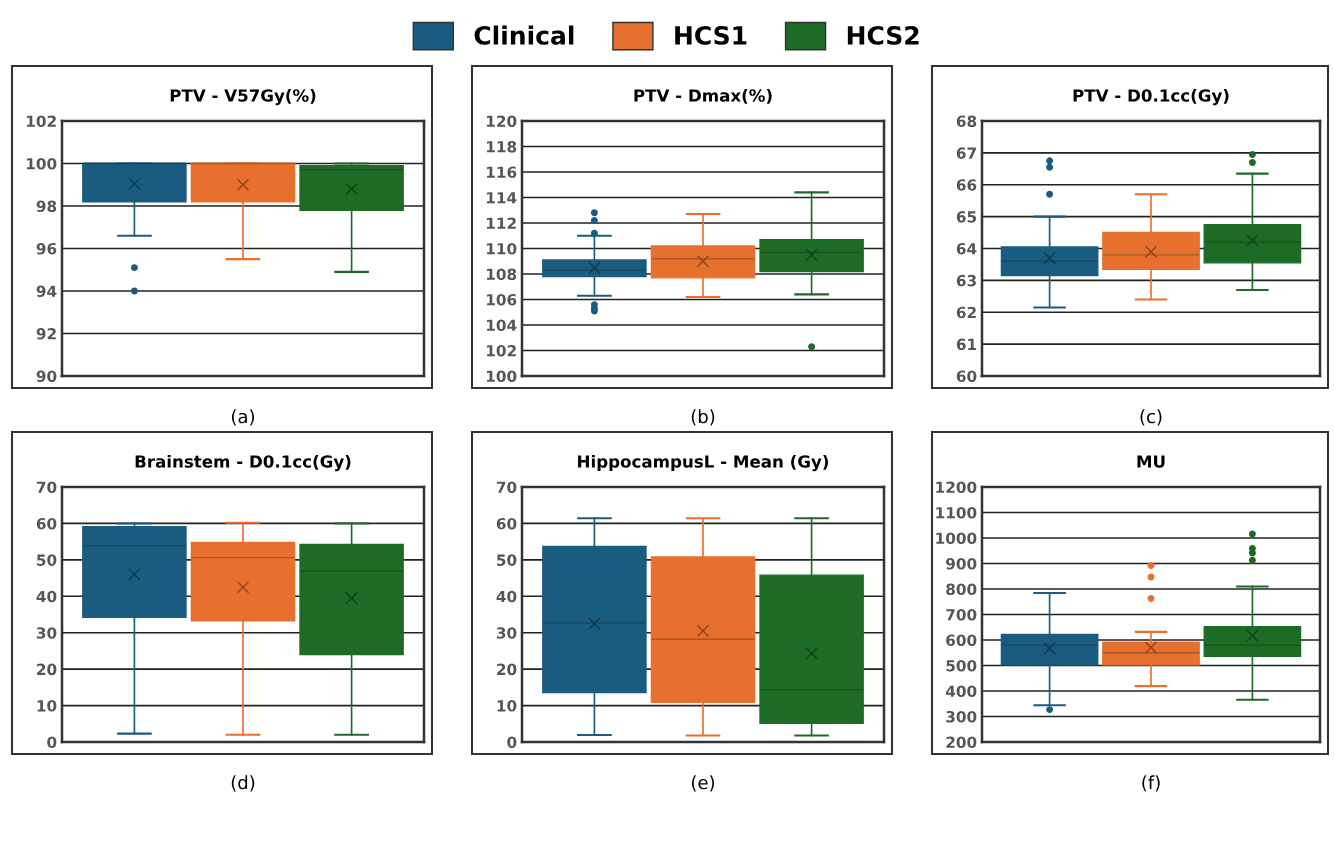 The width and height of the screenshot is (1334, 843). I want to click on y-tick-label: 92, so click(46, 333).